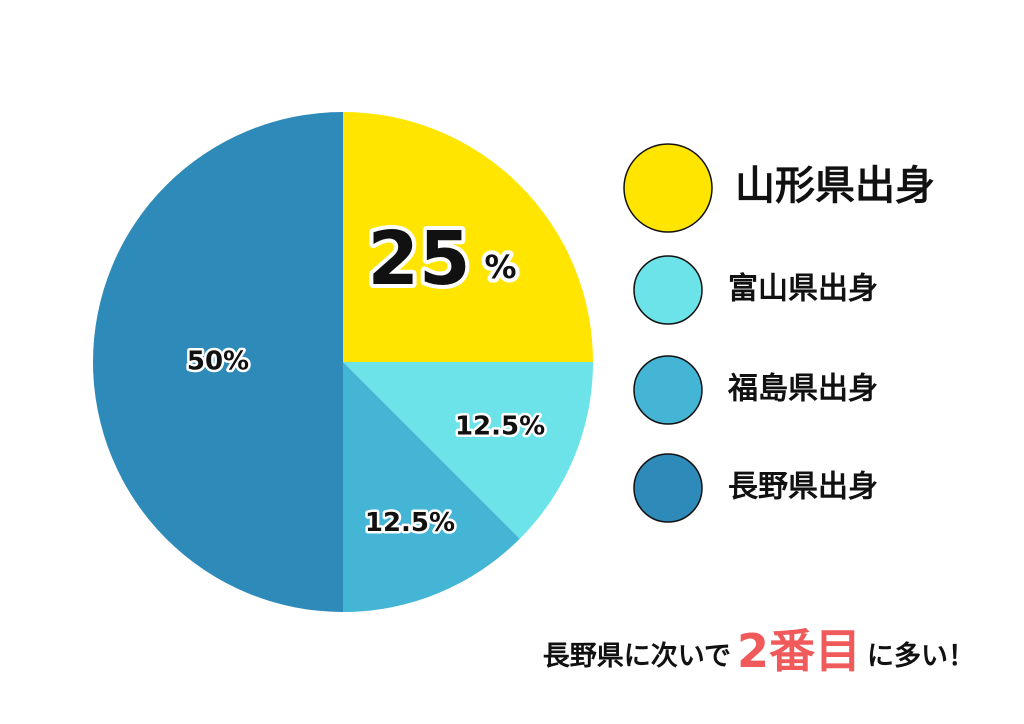 The width and height of the screenshot is (1024, 724). I want to click on legend-label: 長野県出身, so click(803, 487).